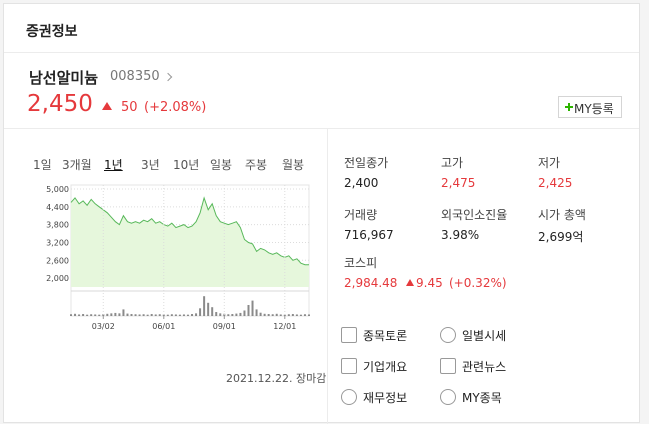  What do you see at coordinates (189, 231) in the screenshot?
I see `price-line` at bounding box center [189, 231].